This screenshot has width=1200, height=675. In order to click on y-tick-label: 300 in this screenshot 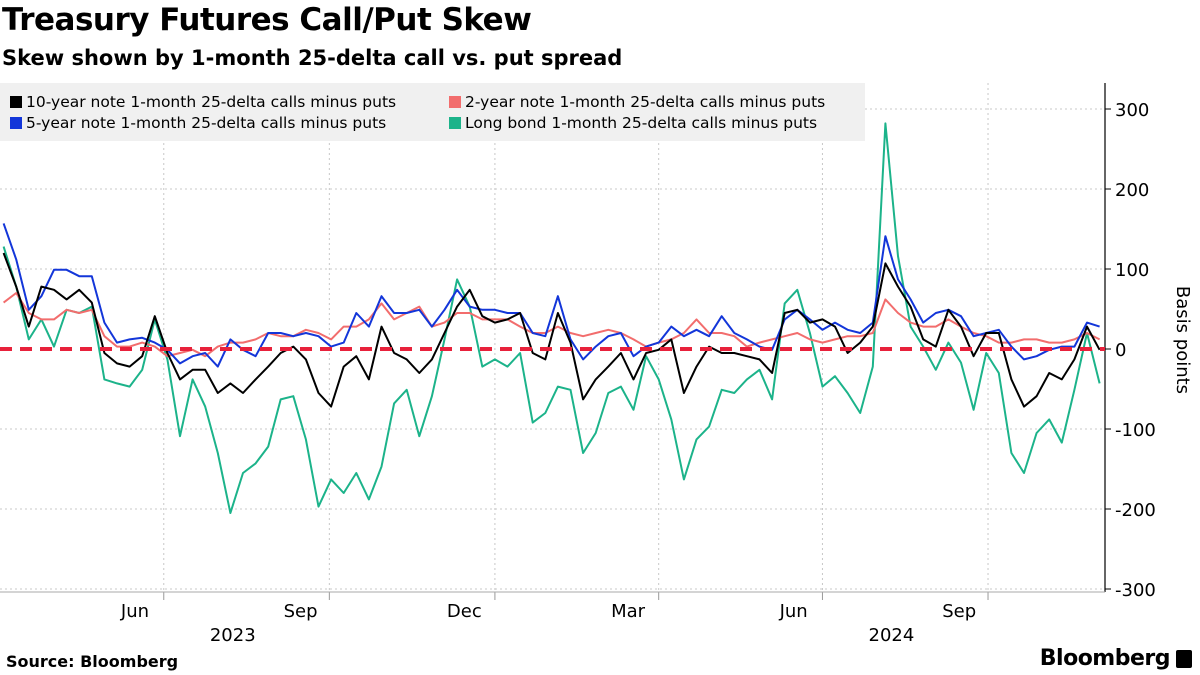, I will do `click(1132, 110)`.